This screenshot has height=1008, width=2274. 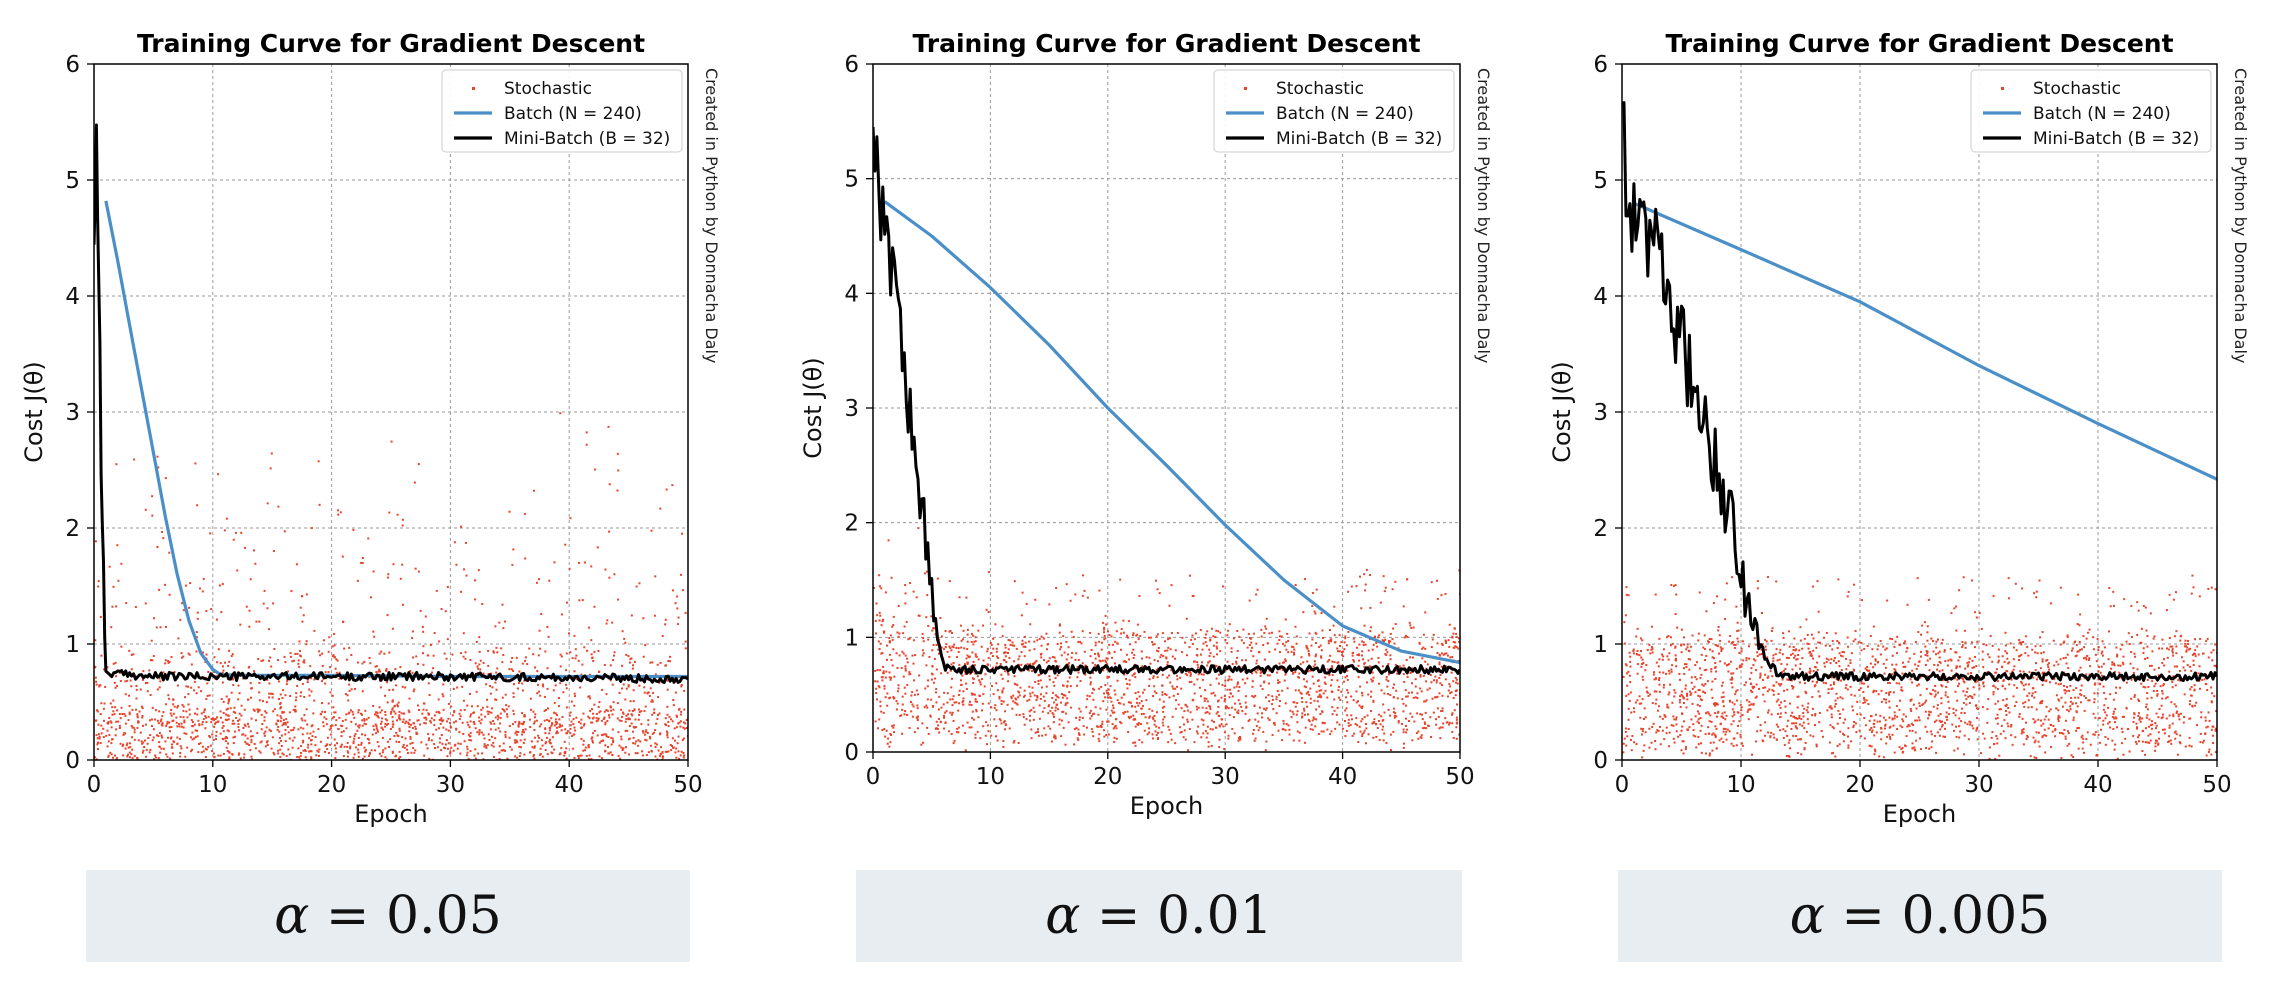 I want to click on y-tick-label: 1, so click(x=72, y=645).